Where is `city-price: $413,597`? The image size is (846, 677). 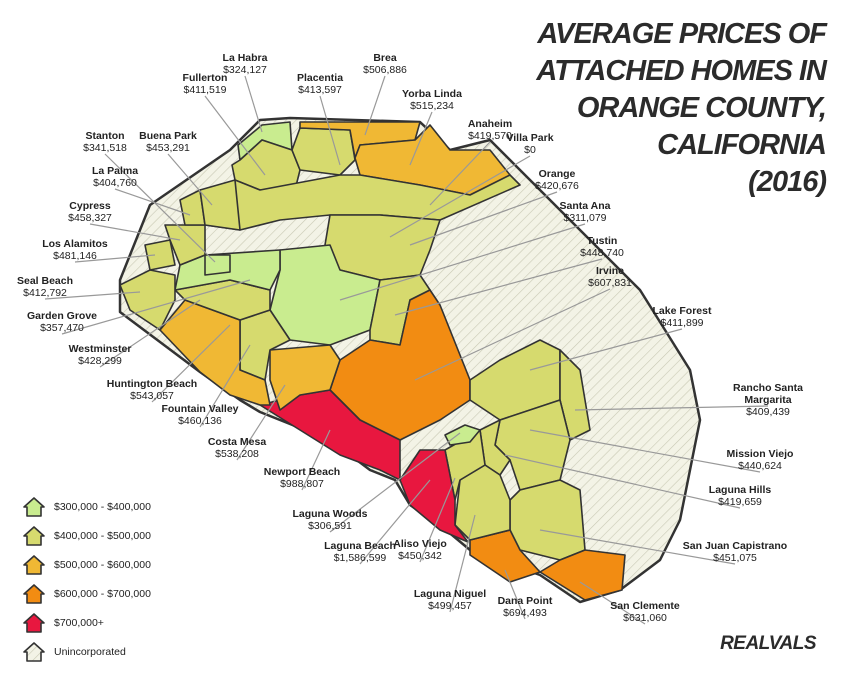 city-price: $413,597 is located at coordinates (320, 90).